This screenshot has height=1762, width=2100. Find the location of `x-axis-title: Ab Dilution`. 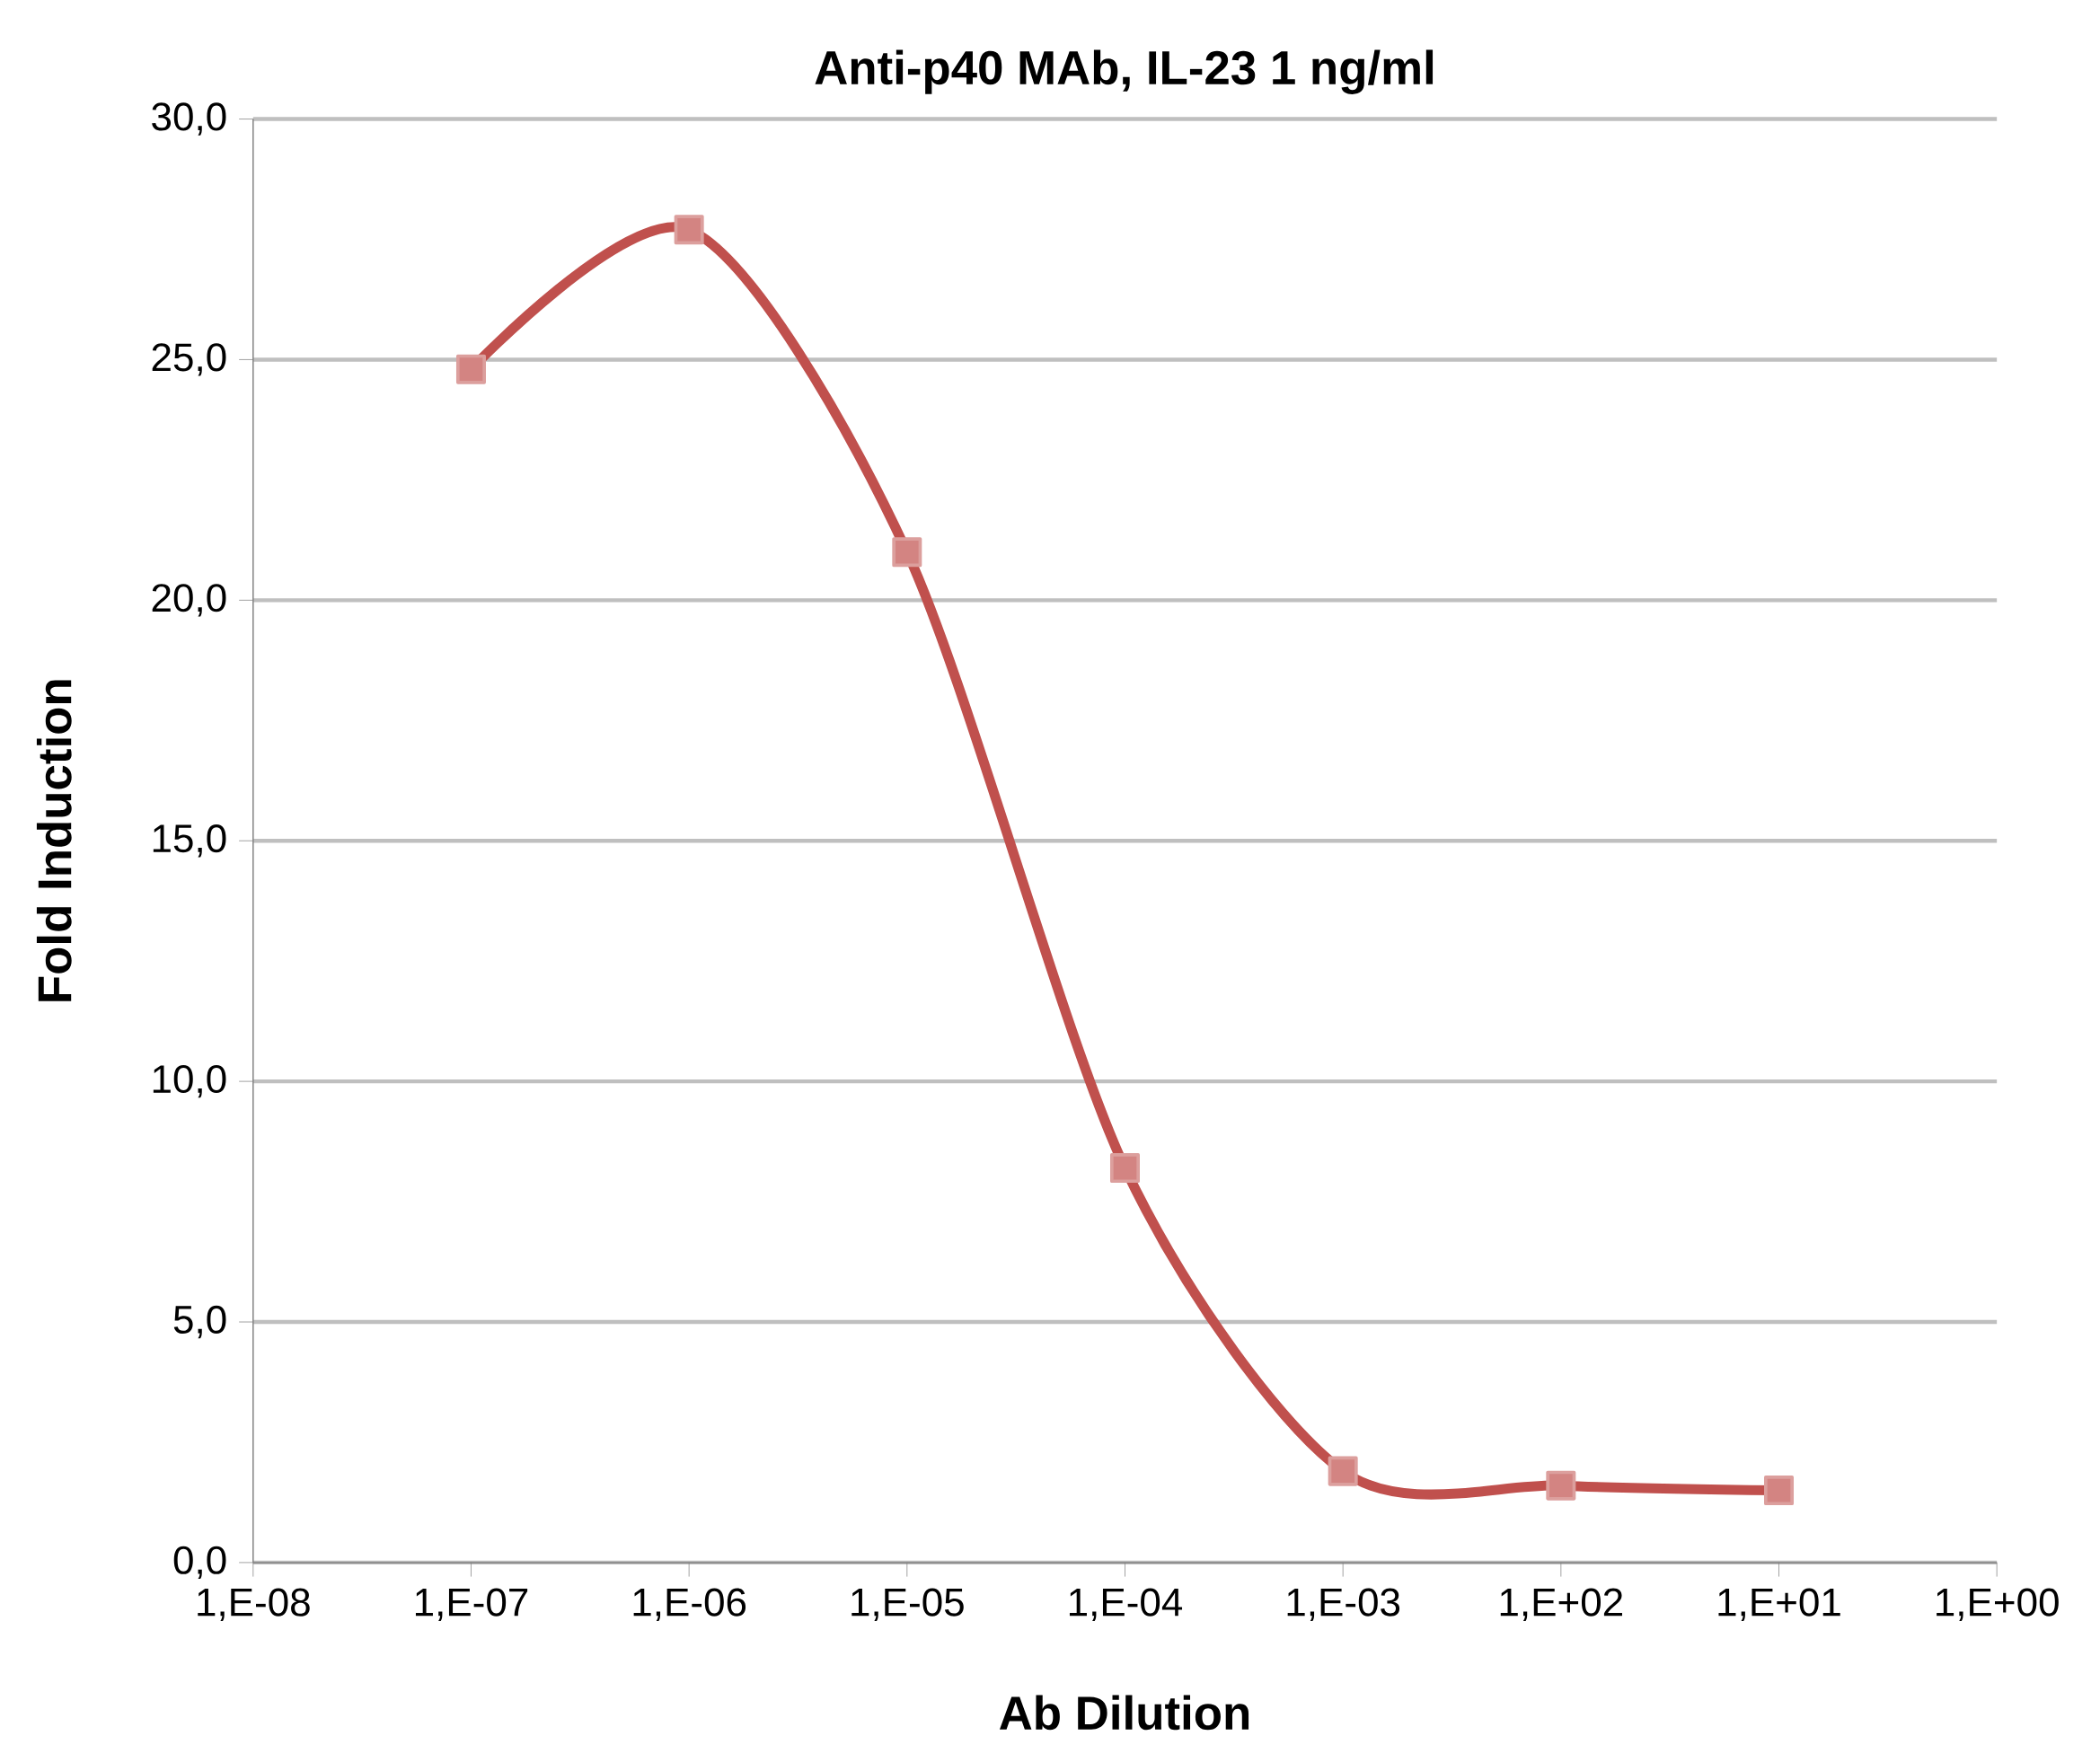

x-axis-title: Ab Dilution is located at coordinates (1124, 1713).